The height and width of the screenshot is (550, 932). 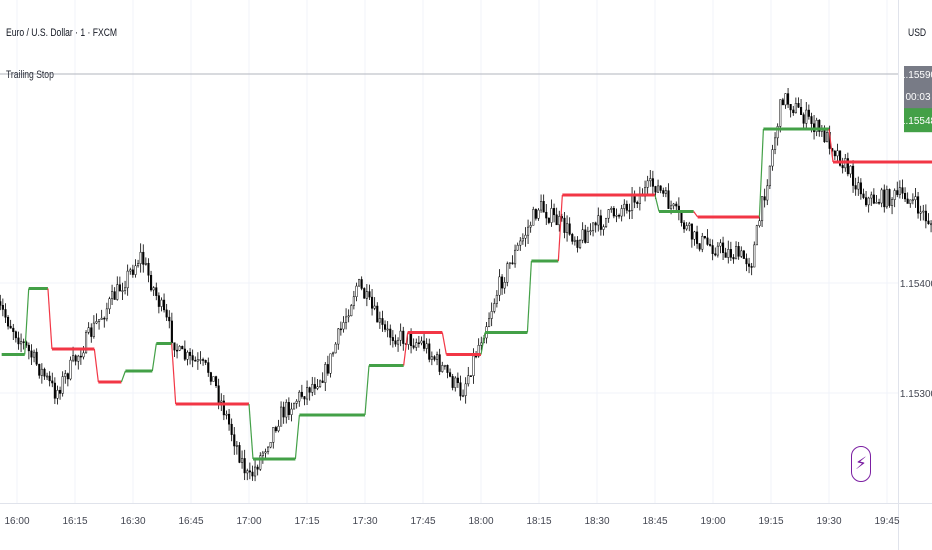 What do you see at coordinates (917, 33) in the screenshot?
I see `currency-label: USD` at bounding box center [917, 33].